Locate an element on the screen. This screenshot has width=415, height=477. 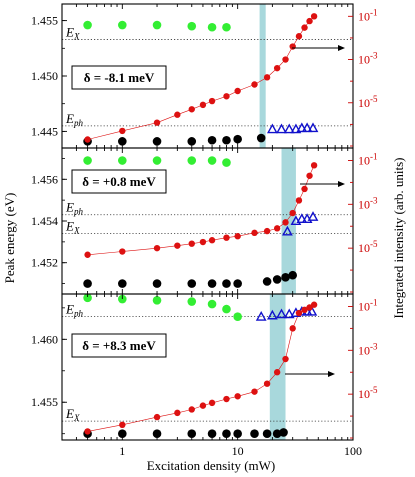
y-tick-label: 1.450 is located at coordinates (44, 76).